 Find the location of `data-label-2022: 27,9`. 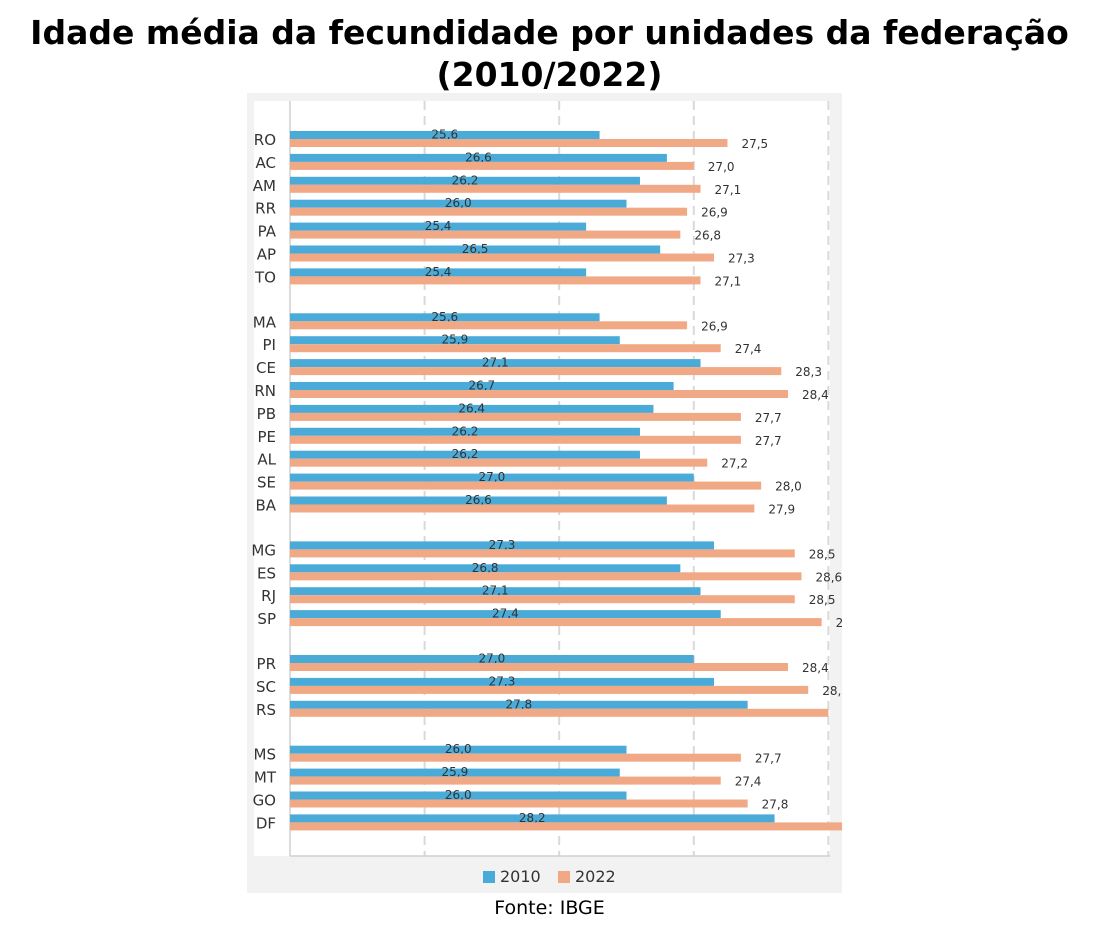

data-label-2022: 27,9 is located at coordinates (781, 510).